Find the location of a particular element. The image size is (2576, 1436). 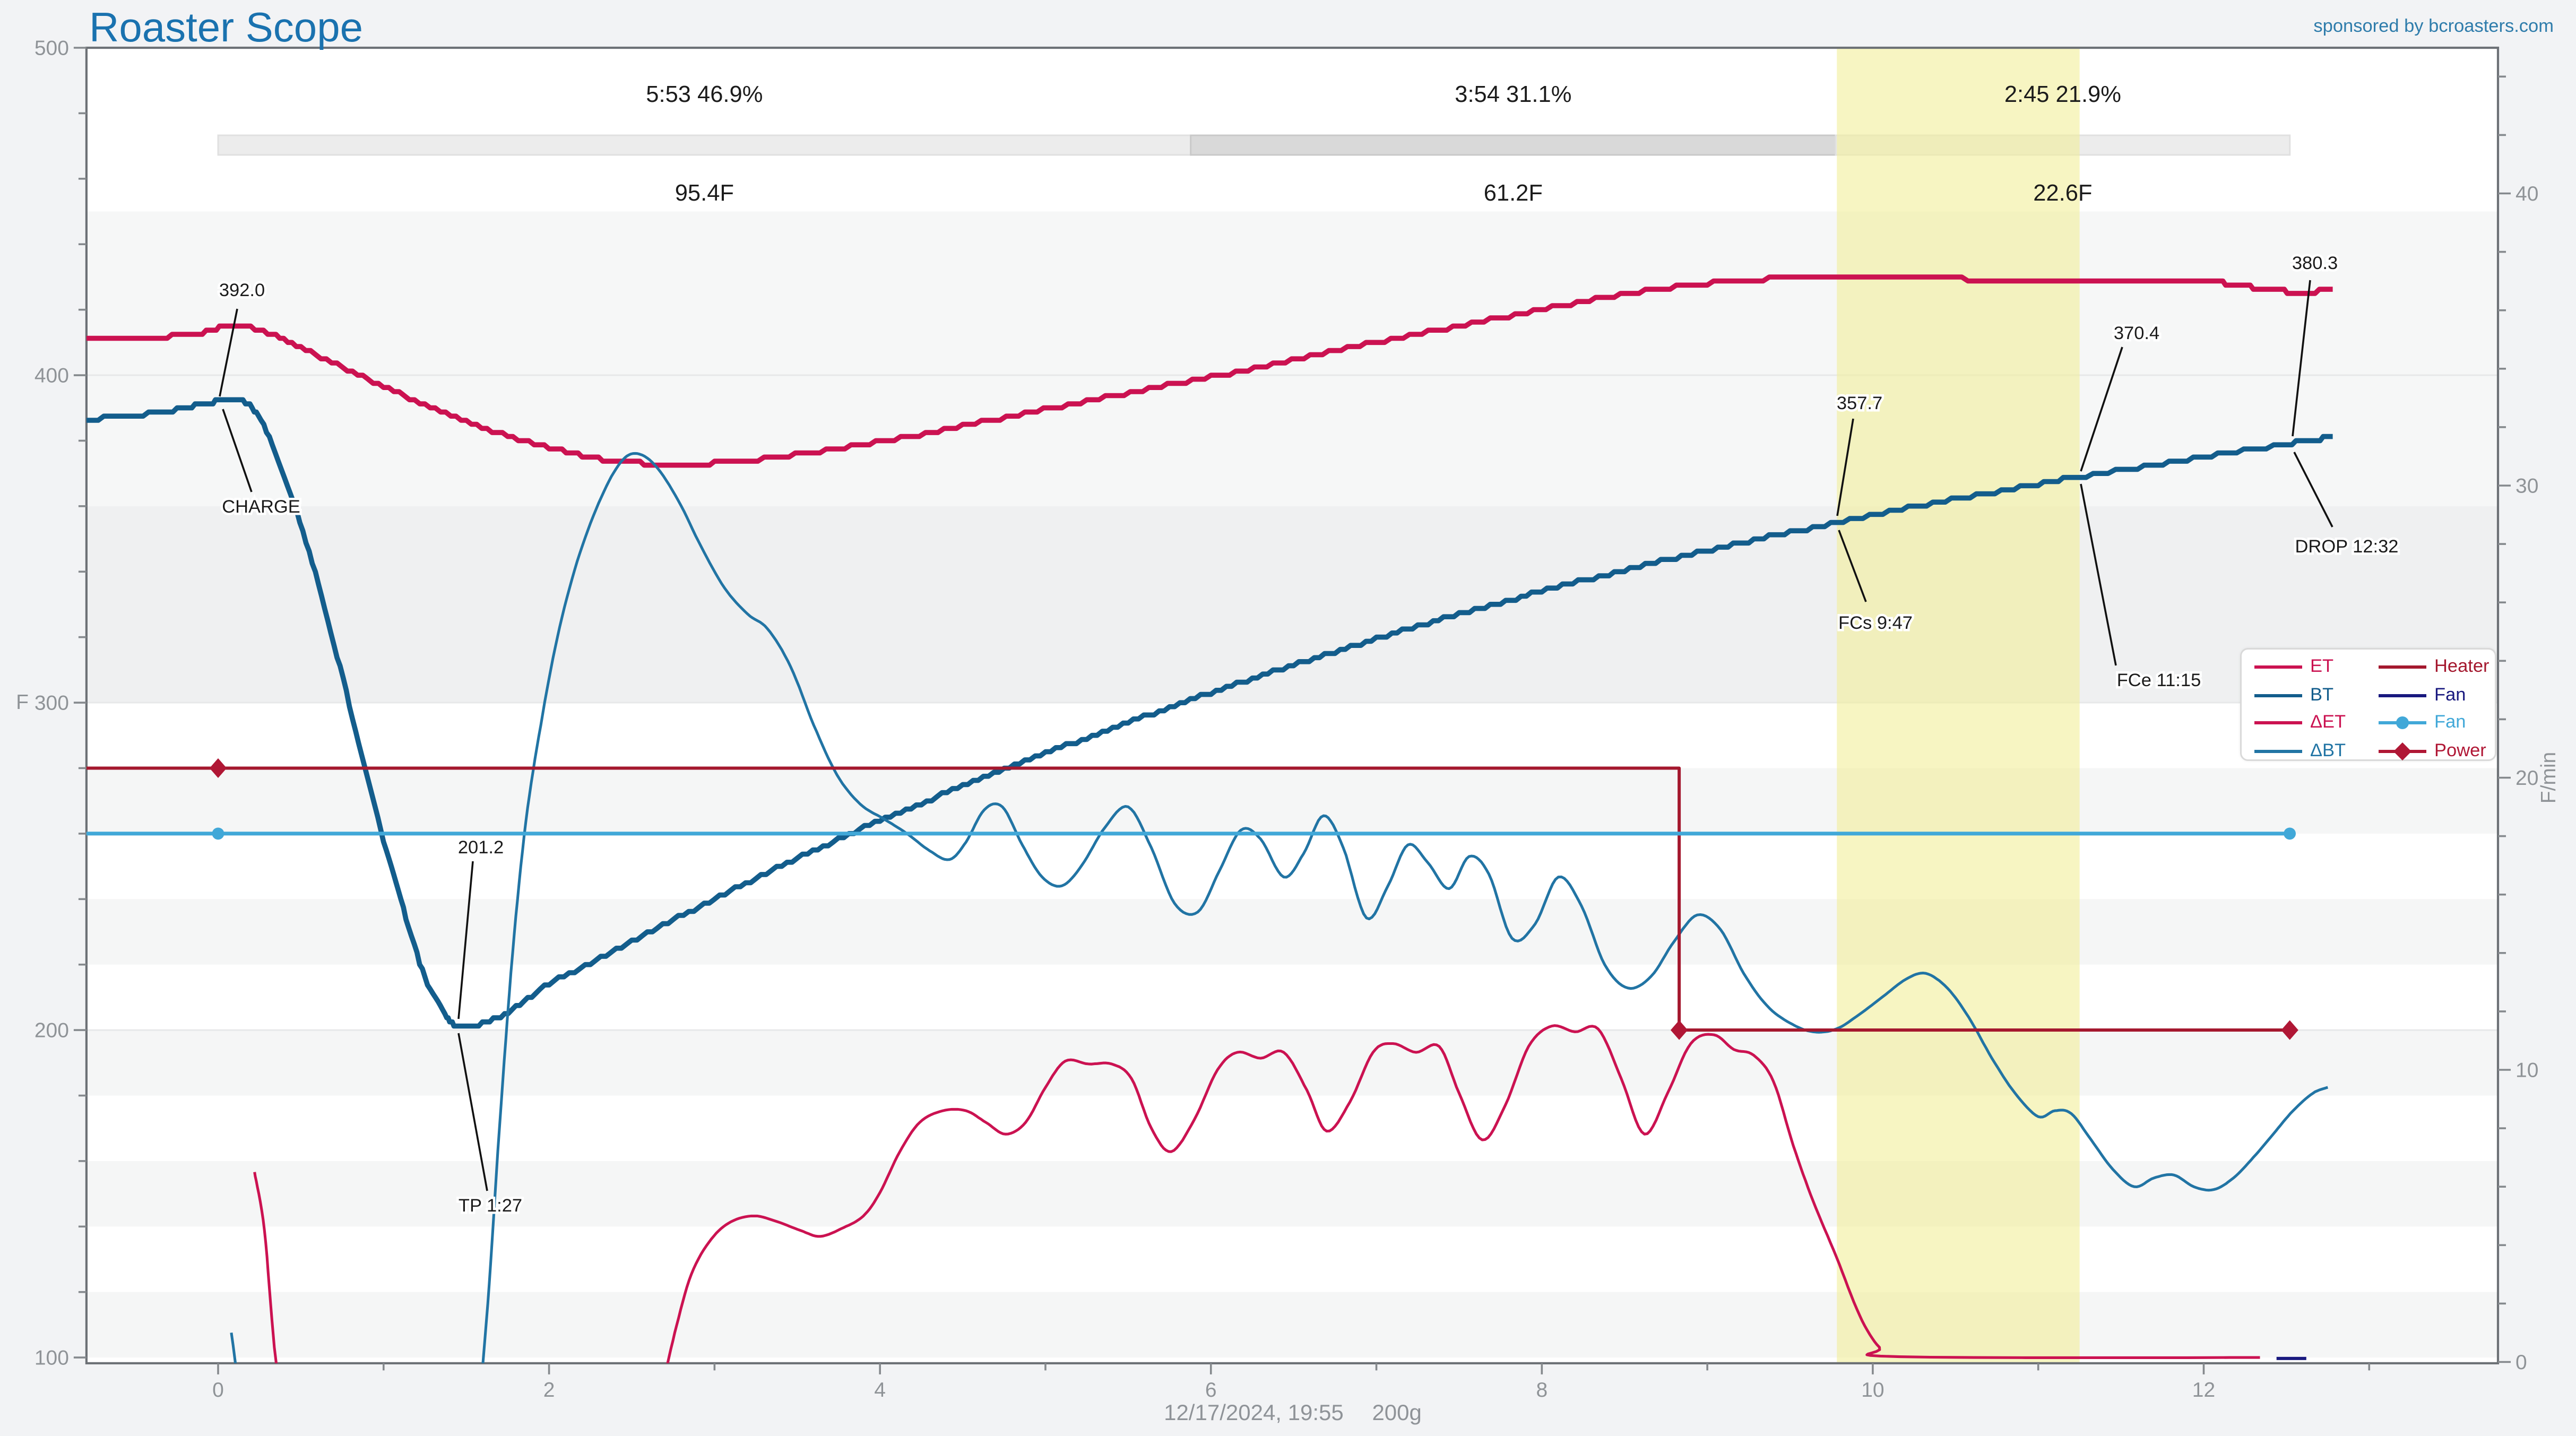

x-tick-label: 2 is located at coordinates (549, 1390).